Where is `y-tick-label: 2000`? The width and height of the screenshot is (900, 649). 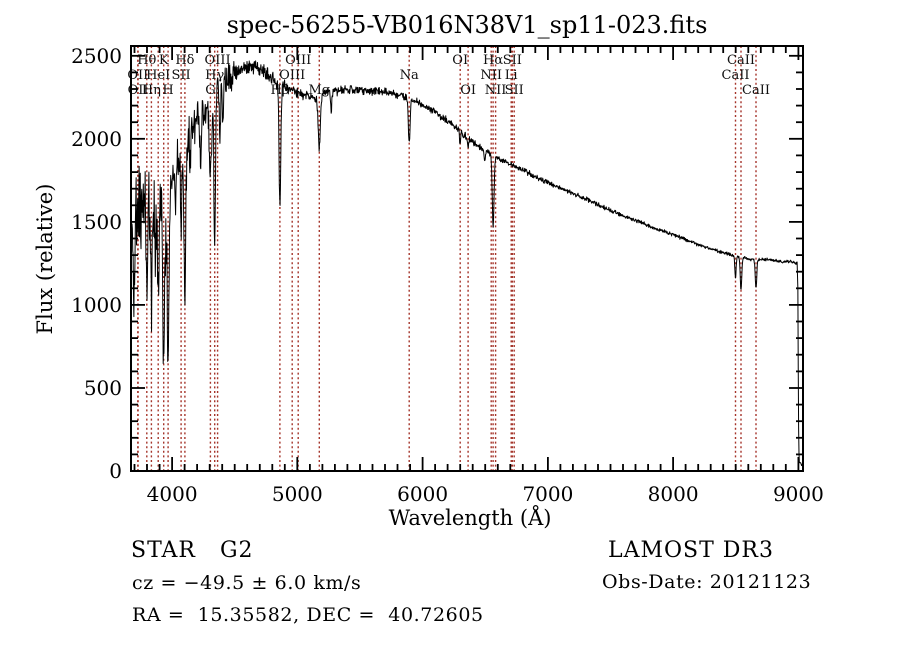
y-tick-label: 2000 is located at coordinates (96, 139).